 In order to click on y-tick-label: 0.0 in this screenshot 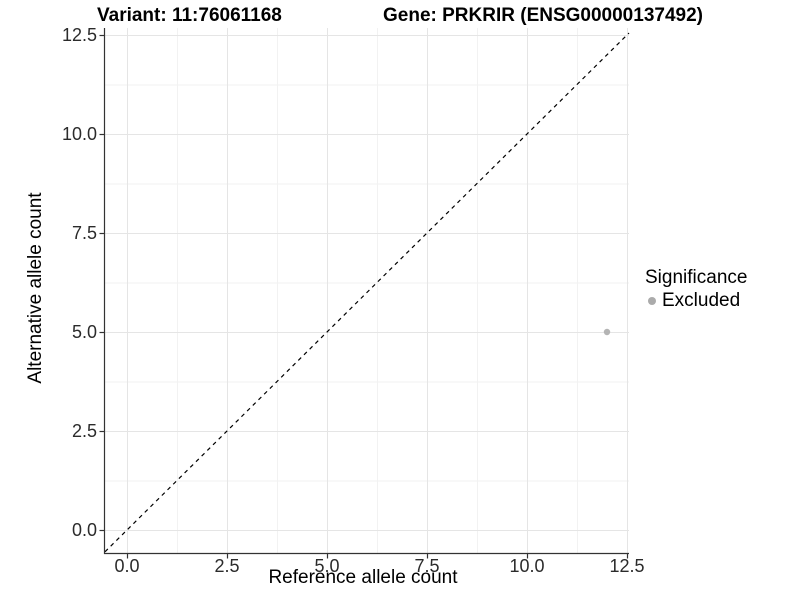, I will do `click(84, 530)`.